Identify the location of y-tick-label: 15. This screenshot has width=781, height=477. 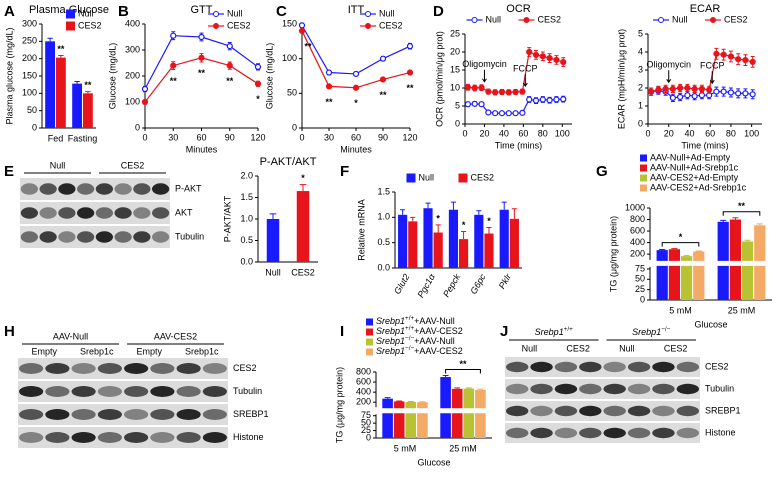
(455, 69).